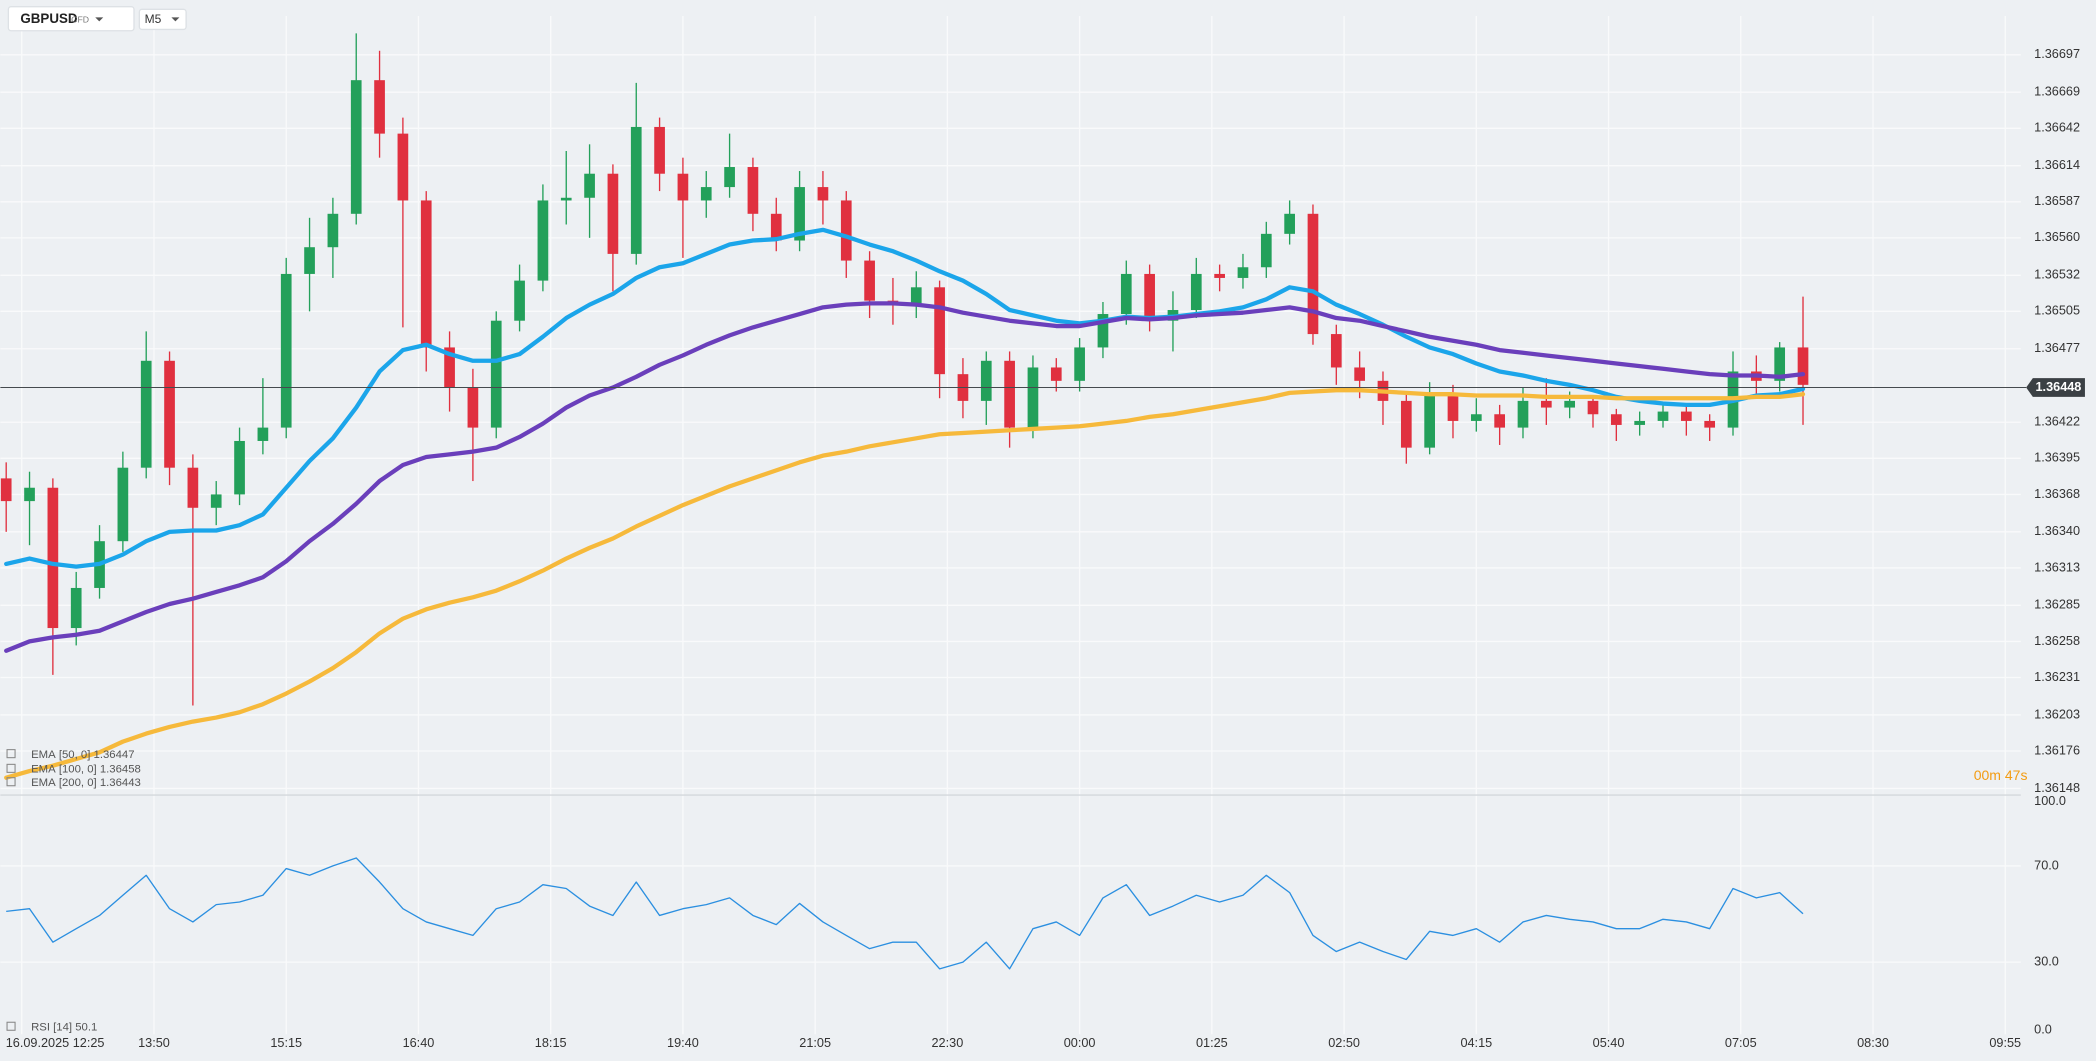 The width and height of the screenshot is (2096, 1061). Describe the element at coordinates (2043, 1030) in the screenshot. I see `y-tick-label: 0.0` at that location.